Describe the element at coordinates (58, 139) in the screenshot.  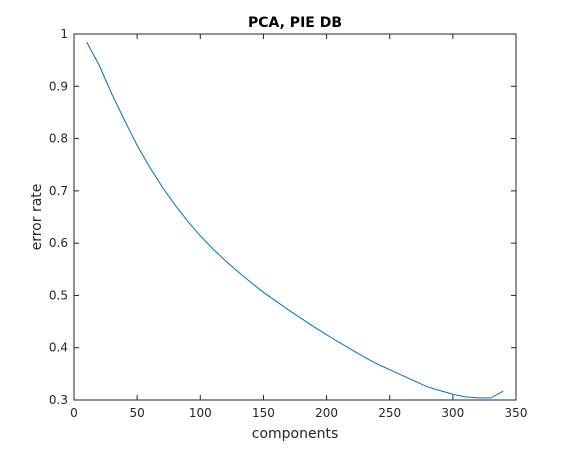
I see `y-tick-label: 0.8` at that location.